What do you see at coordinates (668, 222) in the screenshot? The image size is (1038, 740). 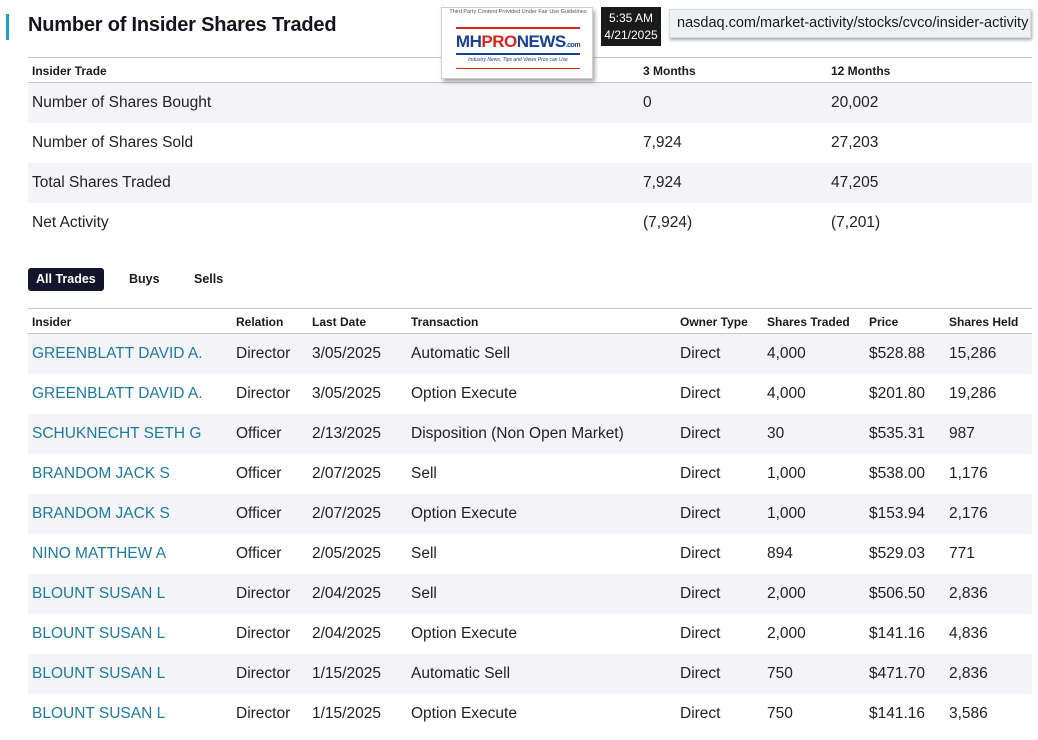 I see `summary-value-3m: (7,924)` at bounding box center [668, 222].